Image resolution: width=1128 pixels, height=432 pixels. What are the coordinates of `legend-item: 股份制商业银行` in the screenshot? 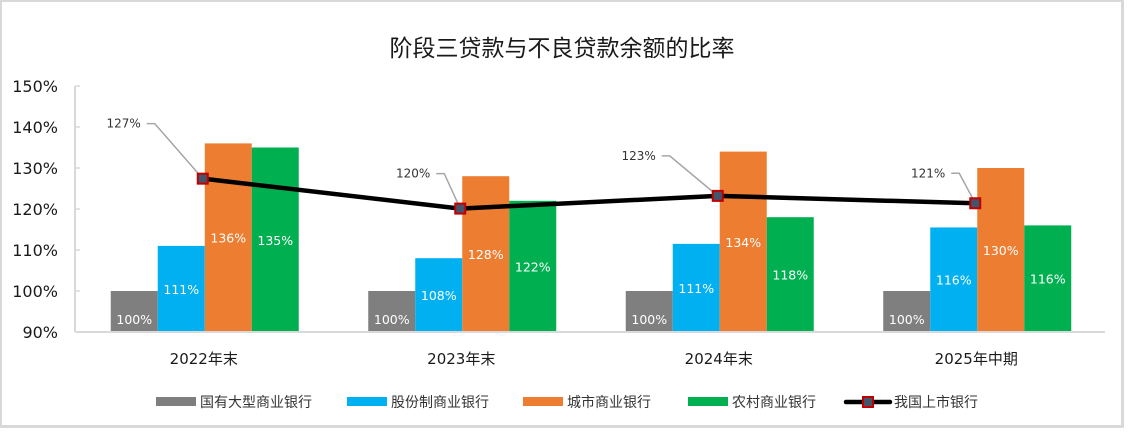 It's located at (418, 403).